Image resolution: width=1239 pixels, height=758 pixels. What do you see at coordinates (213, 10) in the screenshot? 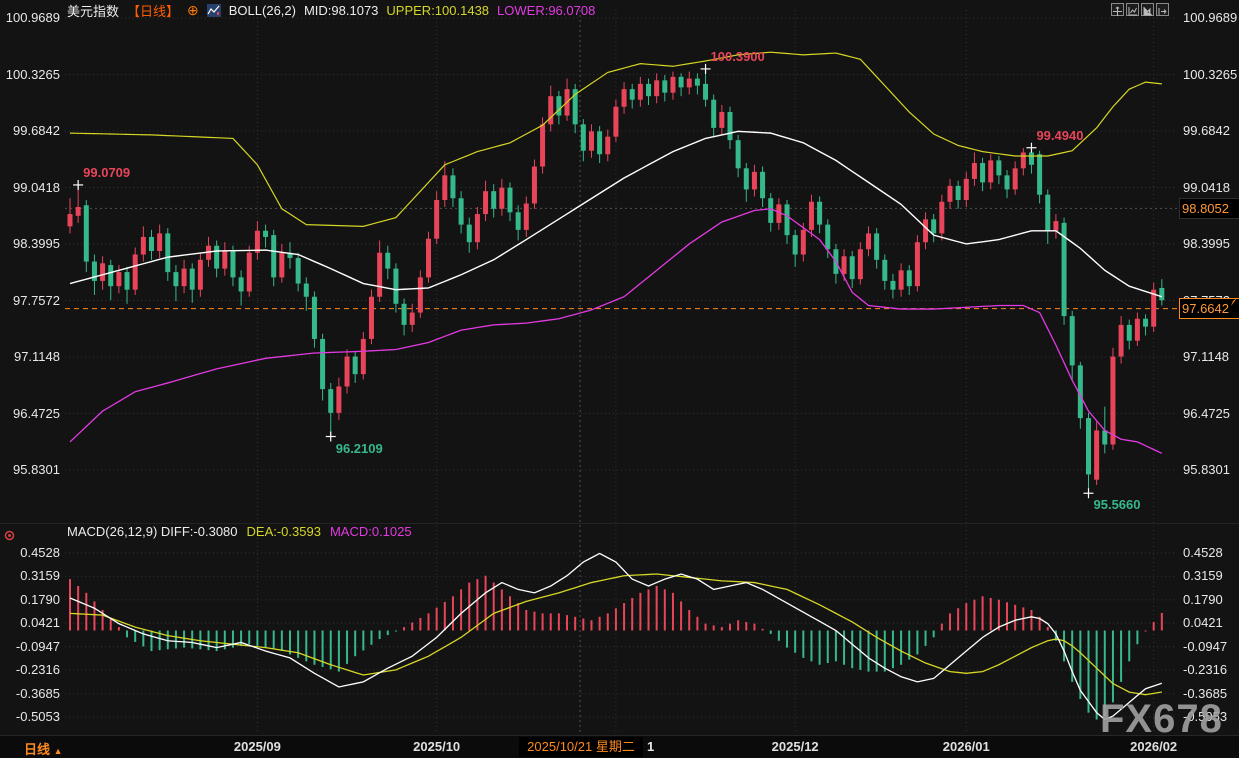
I see `candlestick-chart-icon` at bounding box center [213, 10].